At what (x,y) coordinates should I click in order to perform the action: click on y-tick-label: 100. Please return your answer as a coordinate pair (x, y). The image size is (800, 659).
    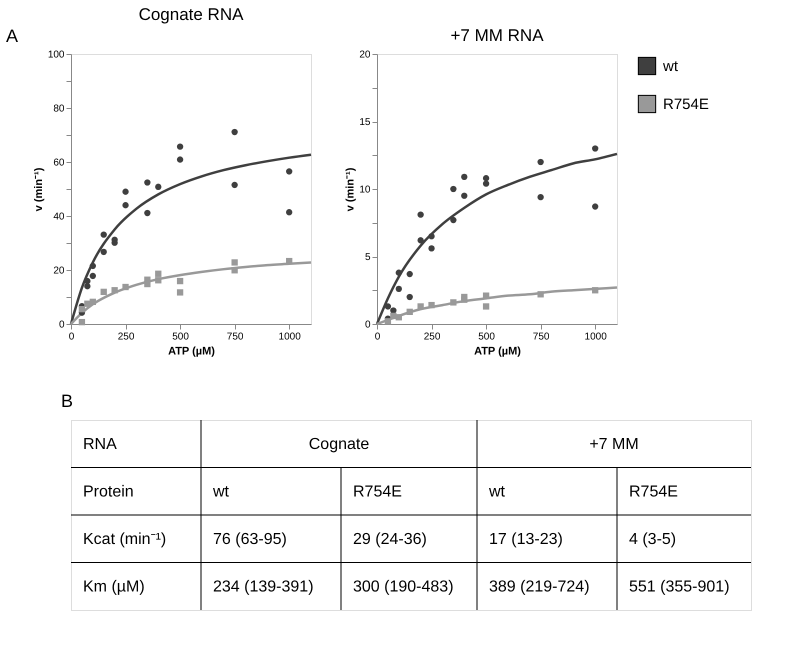
    Looking at the image, I should click on (56, 55).